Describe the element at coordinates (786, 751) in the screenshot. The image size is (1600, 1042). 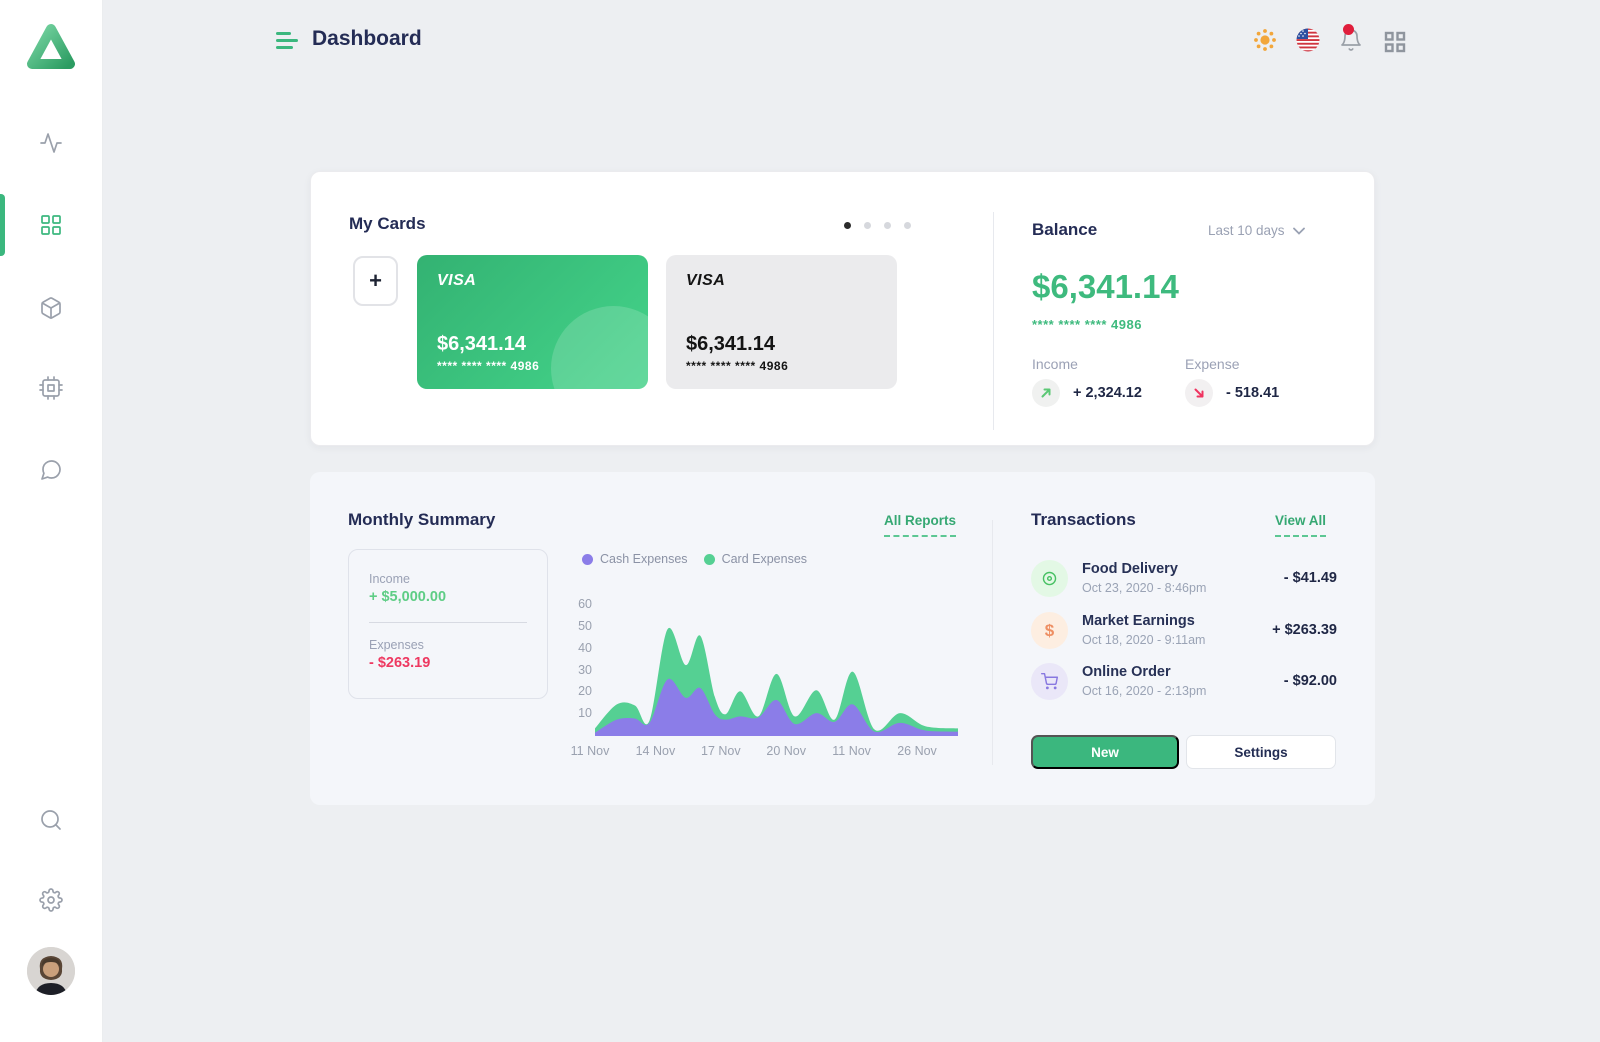
I see `x-axis-tick: 20 Nov` at that location.